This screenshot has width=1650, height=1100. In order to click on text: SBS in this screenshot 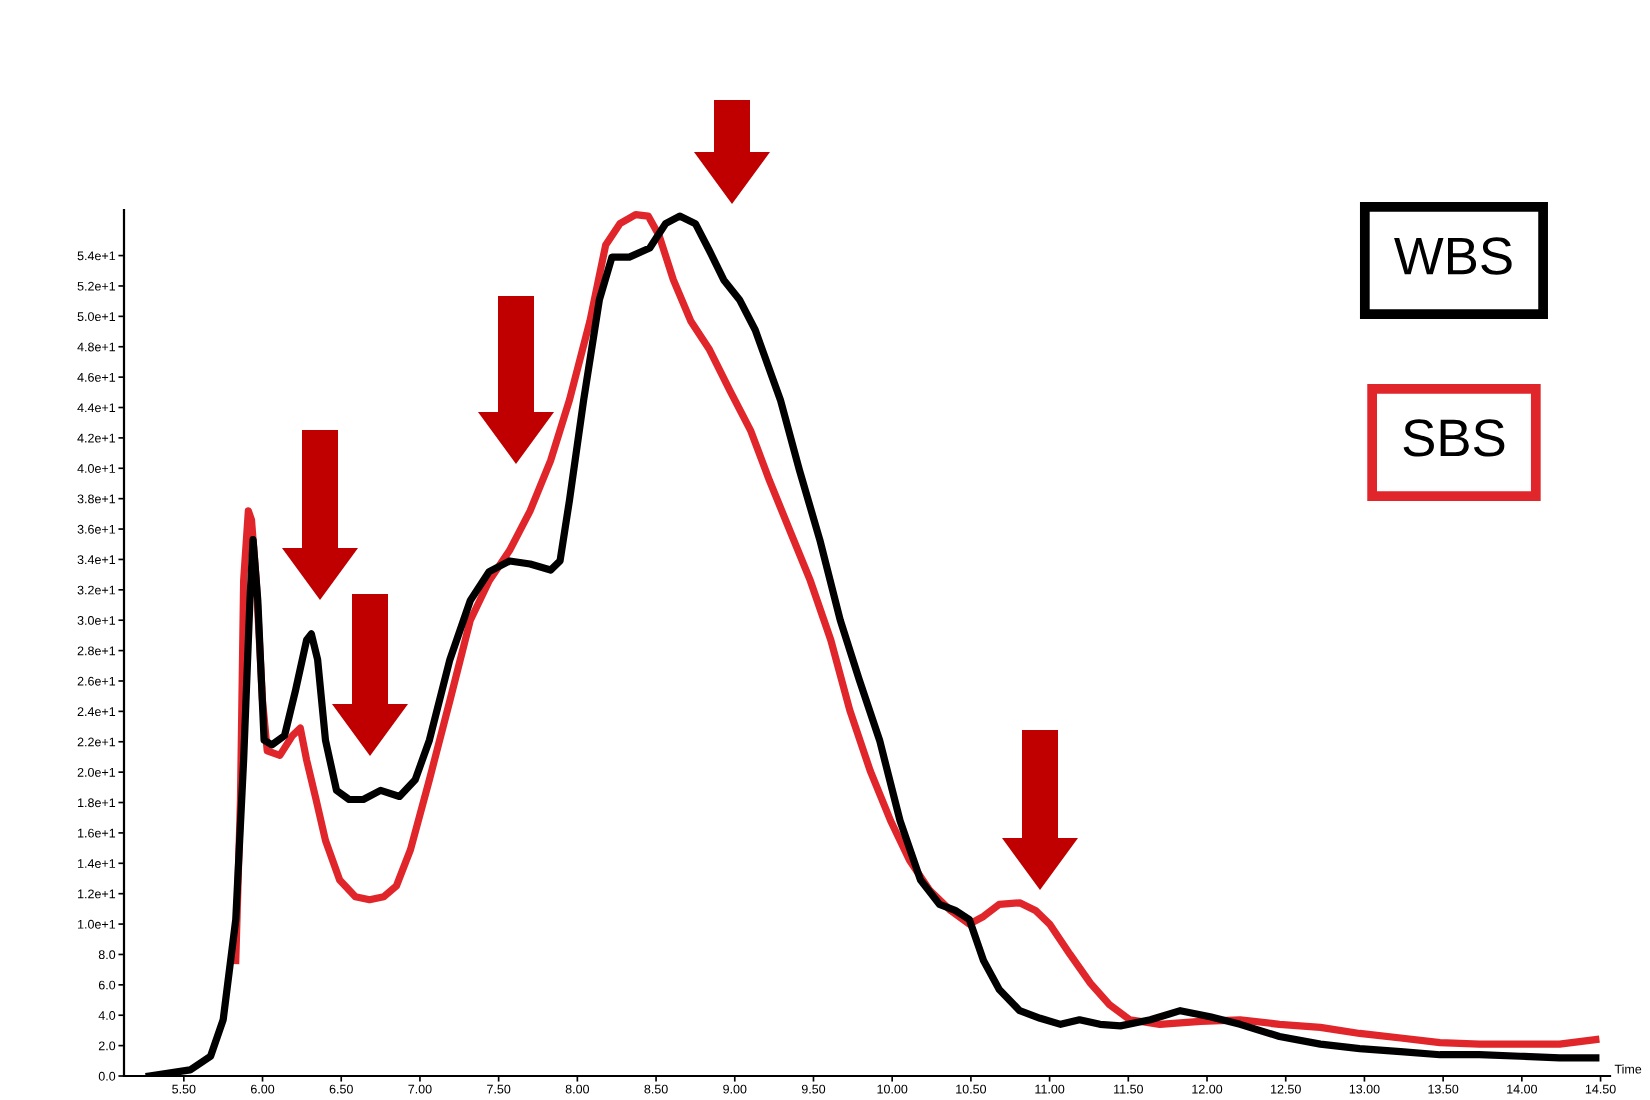, I will do `click(1454, 438)`.